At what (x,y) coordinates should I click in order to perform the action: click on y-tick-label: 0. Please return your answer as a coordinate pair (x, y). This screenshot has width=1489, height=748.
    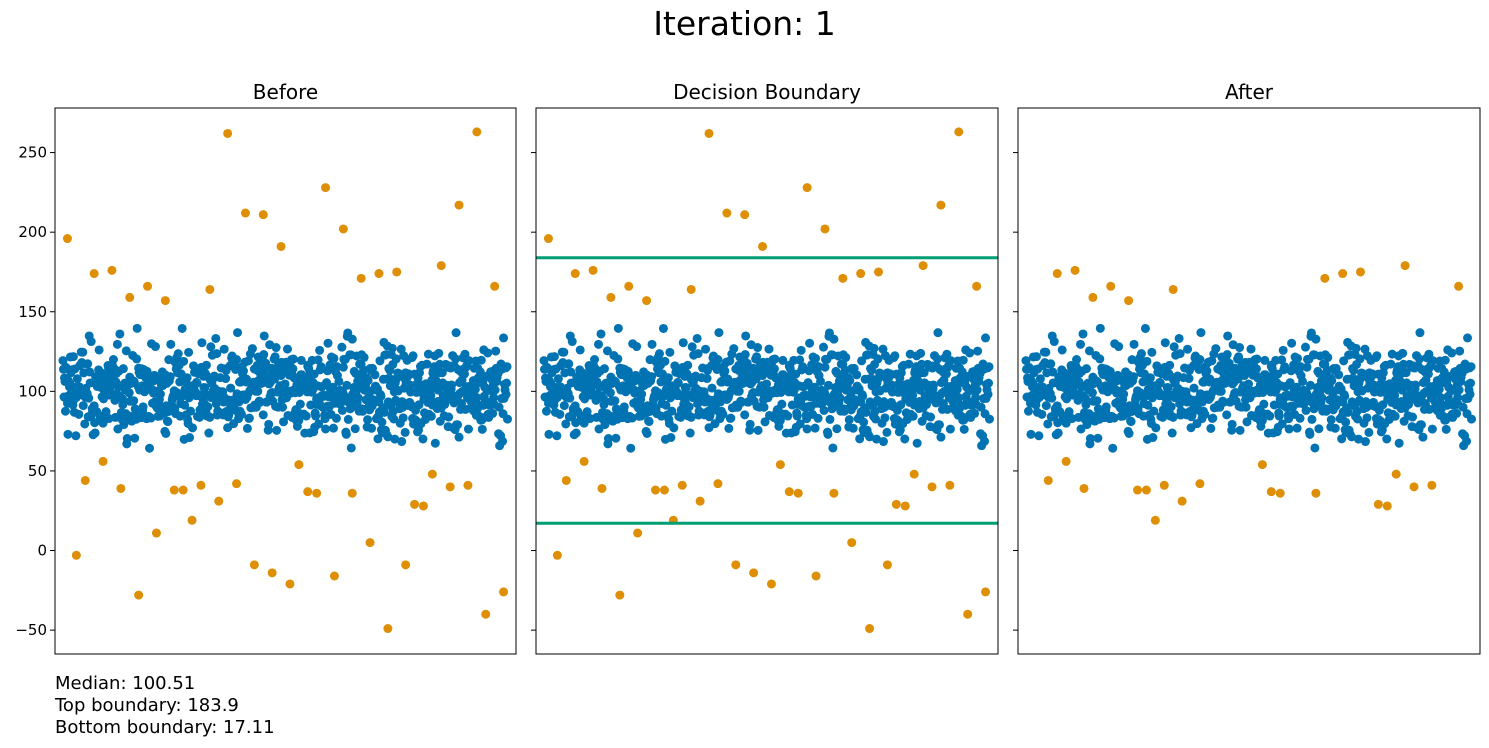
    Looking at the image, I should click on (42, 551).